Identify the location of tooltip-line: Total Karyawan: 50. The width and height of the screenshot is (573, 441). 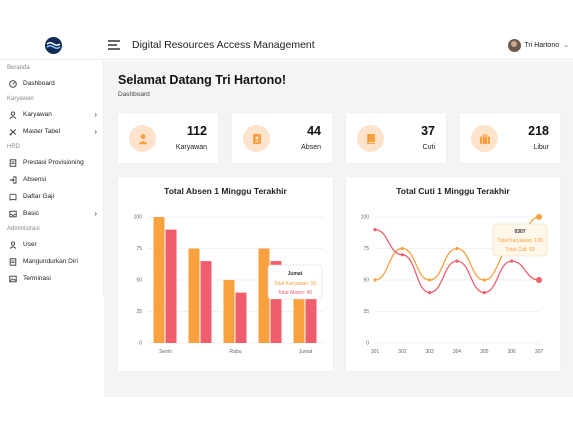
(295, 284).